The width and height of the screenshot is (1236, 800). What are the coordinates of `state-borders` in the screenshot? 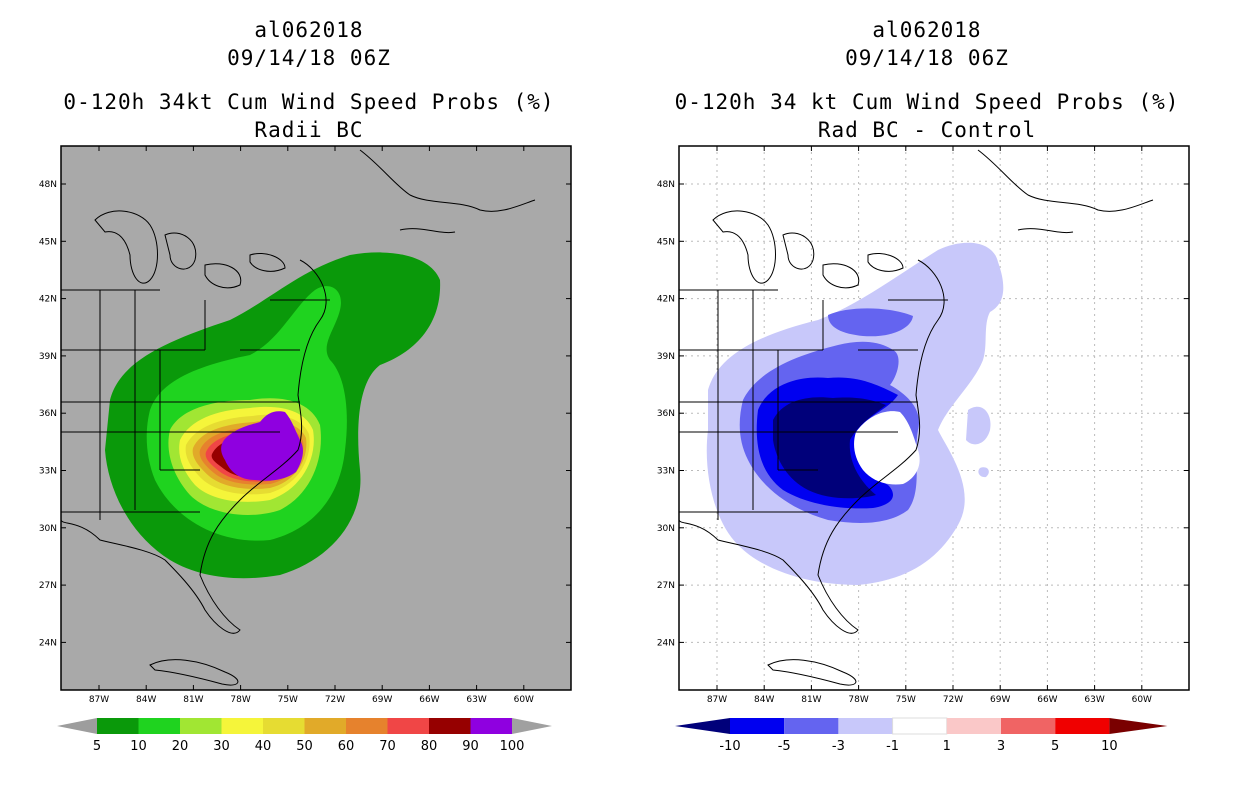 It's located at (195, 404).